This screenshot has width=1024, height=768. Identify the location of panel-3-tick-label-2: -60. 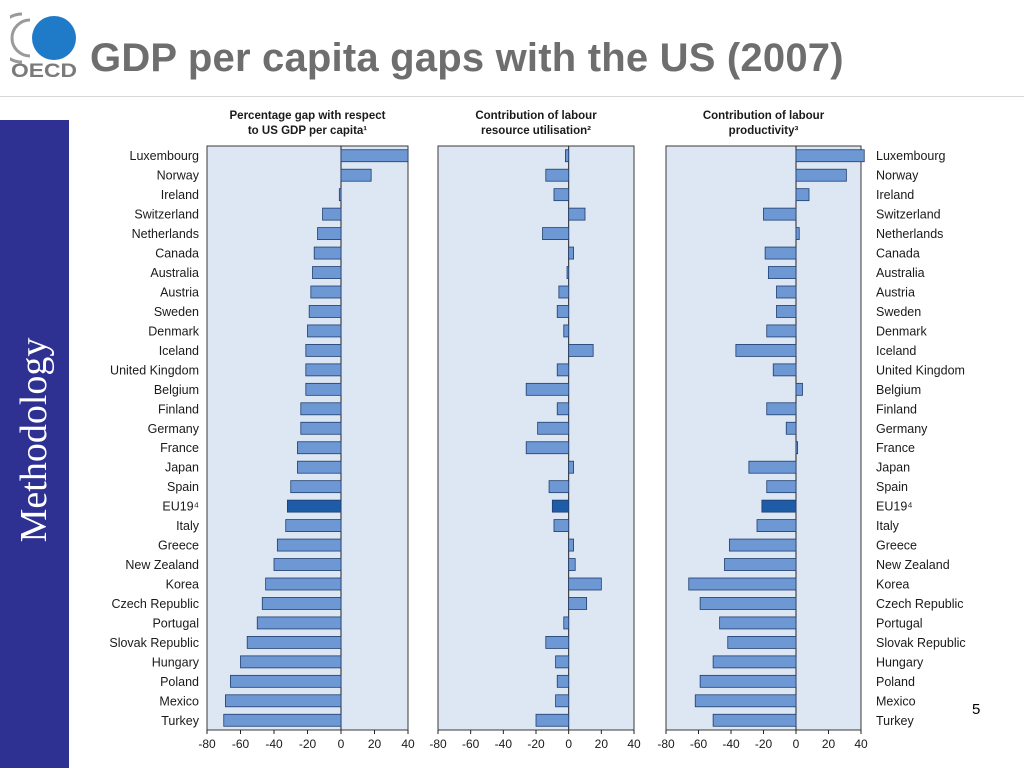
(699, 744).